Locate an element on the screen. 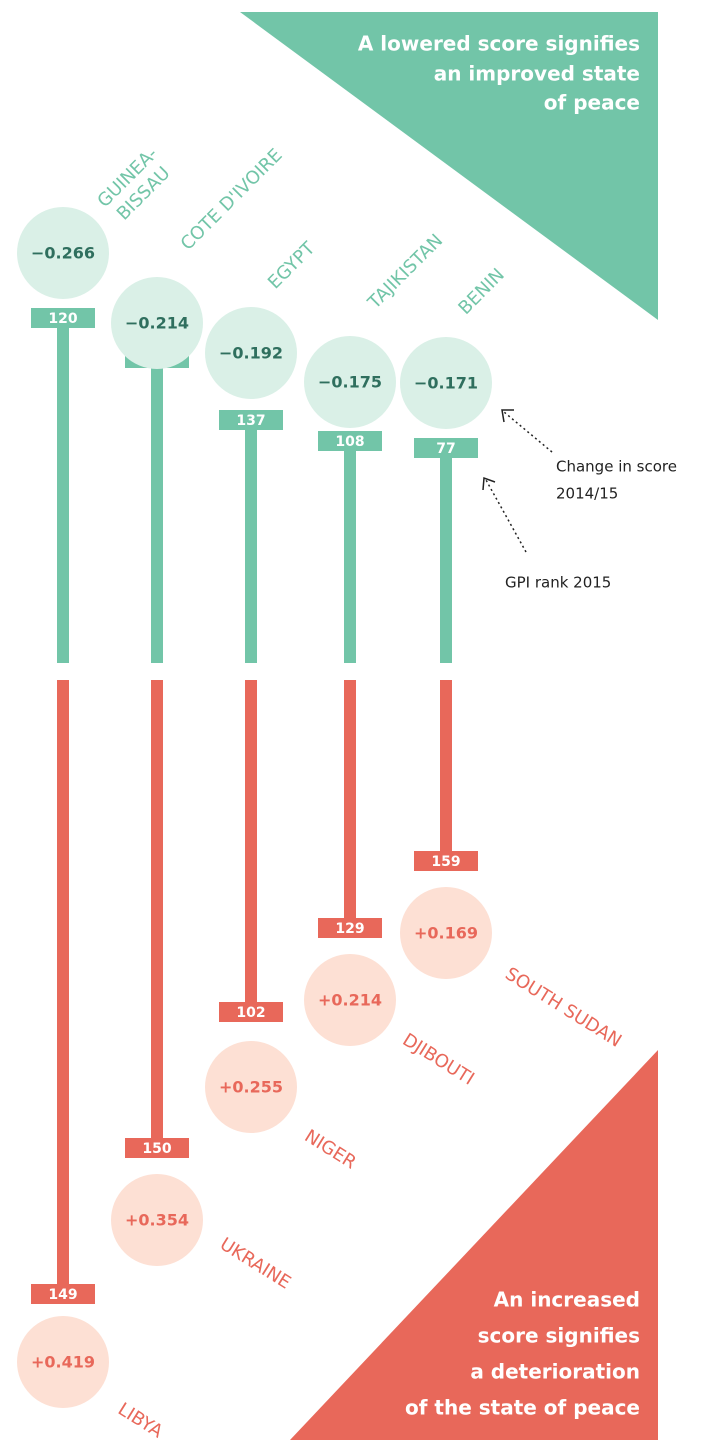 The image size is (716, 1443). rank-label: 159 is located at coordinates (445, 862).